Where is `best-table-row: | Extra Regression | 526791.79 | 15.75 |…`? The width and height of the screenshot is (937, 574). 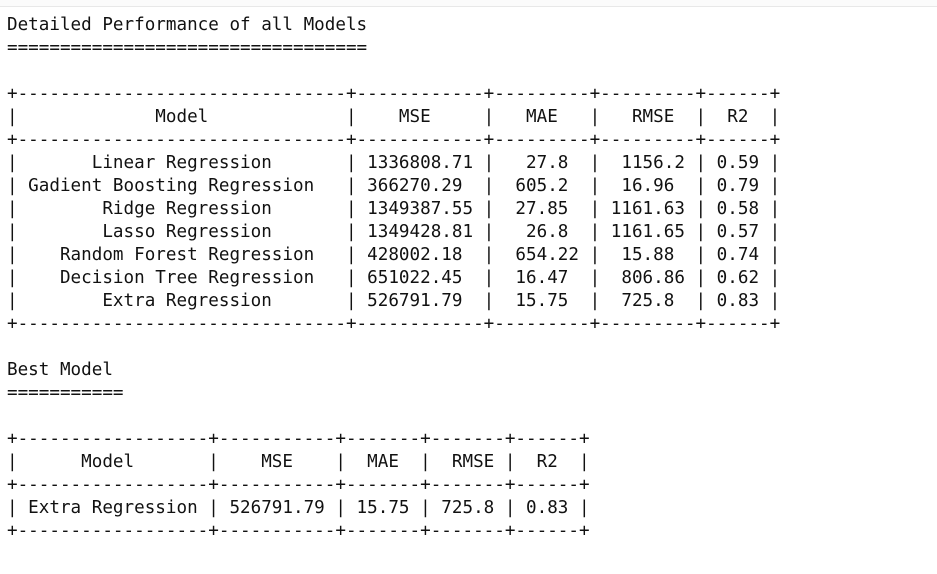 best-table-row: | Extra Regression | 526791.79 | 15.75 |… is located at coordinates (298, 508).